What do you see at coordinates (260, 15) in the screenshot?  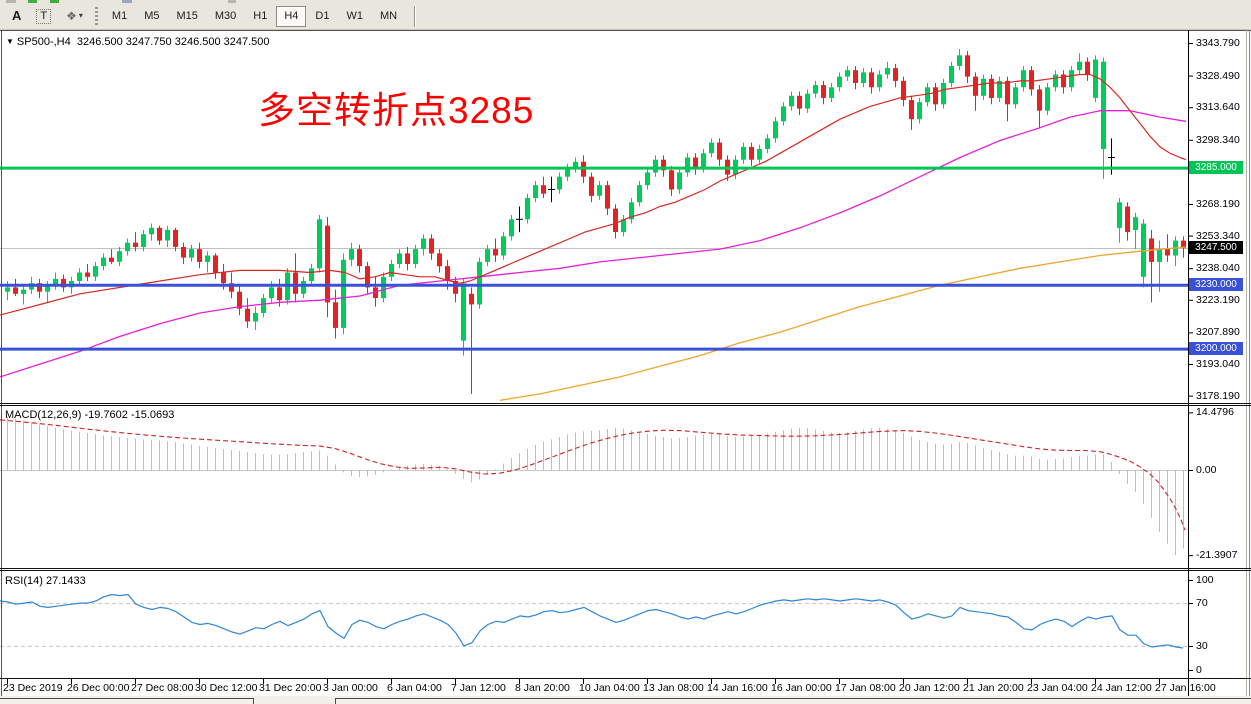 I see `timeframe-button-H1: H1` at bounding box center [260, 15].